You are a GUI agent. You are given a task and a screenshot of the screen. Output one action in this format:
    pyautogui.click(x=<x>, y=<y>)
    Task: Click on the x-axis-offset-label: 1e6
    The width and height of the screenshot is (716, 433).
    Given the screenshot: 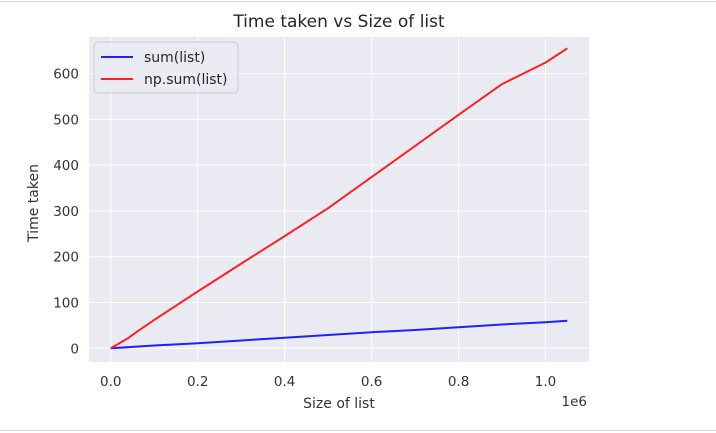 What is the action you would take?
    pyautogui.click(x=574, y=402)
    